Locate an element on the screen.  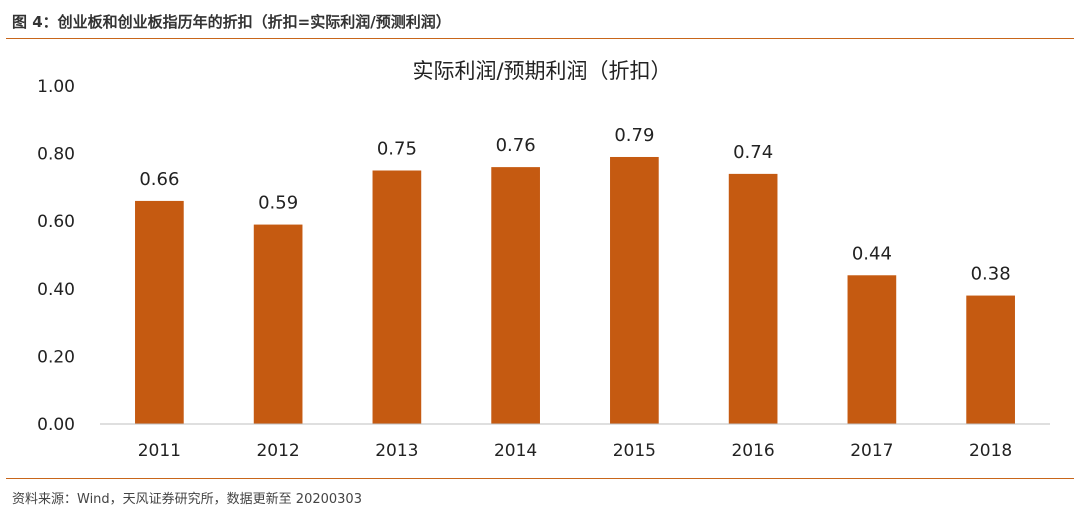
y-tick-label: 0.80 is located at coordinates (56, 155).